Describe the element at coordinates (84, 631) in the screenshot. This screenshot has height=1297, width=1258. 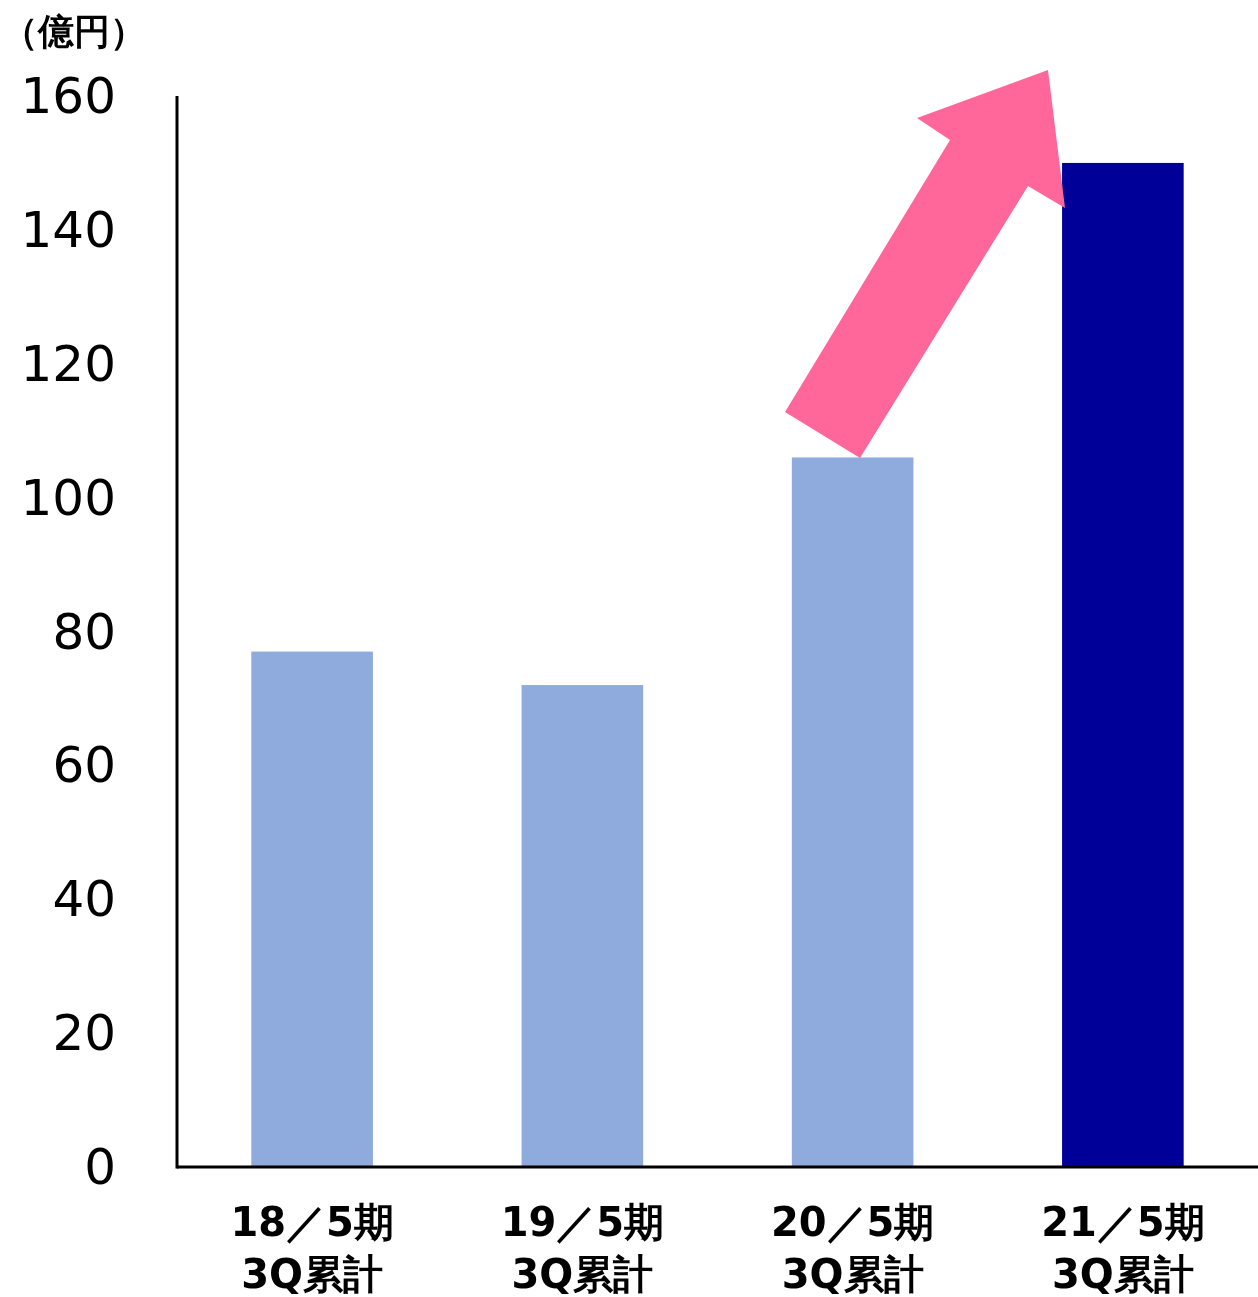
I see `y-tick-label: 80` at that location.